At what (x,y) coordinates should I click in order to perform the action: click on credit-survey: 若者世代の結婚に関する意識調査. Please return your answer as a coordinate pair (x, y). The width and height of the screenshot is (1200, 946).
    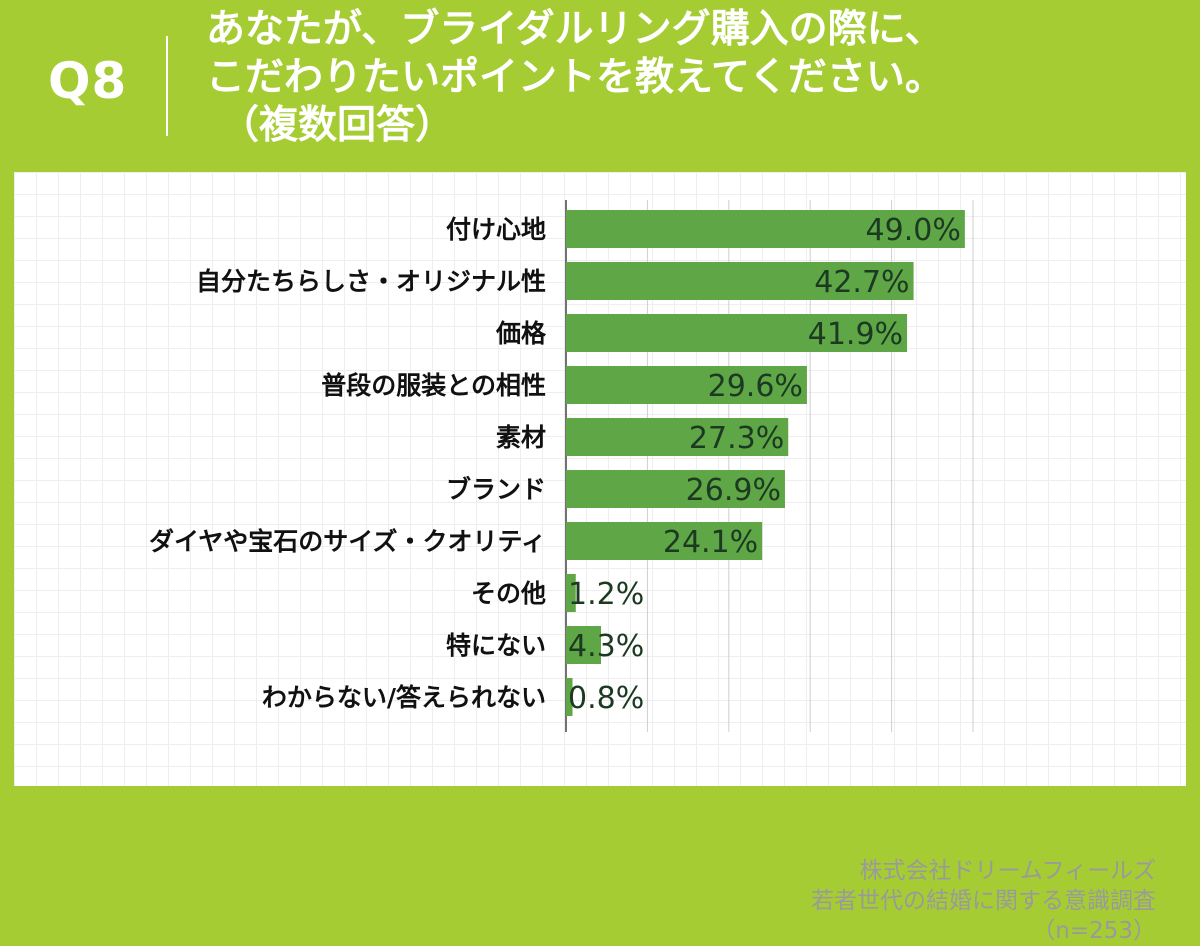
    Looking at the image, I should click on (983, 901).